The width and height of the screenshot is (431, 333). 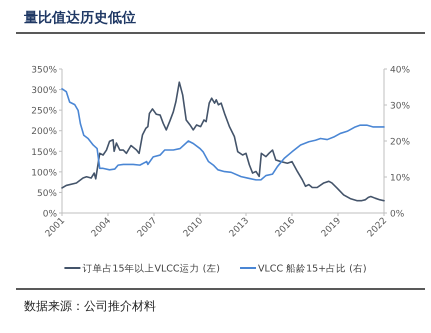 I want to click on y2-tick-label: 40%, so click(x=400, y=71).